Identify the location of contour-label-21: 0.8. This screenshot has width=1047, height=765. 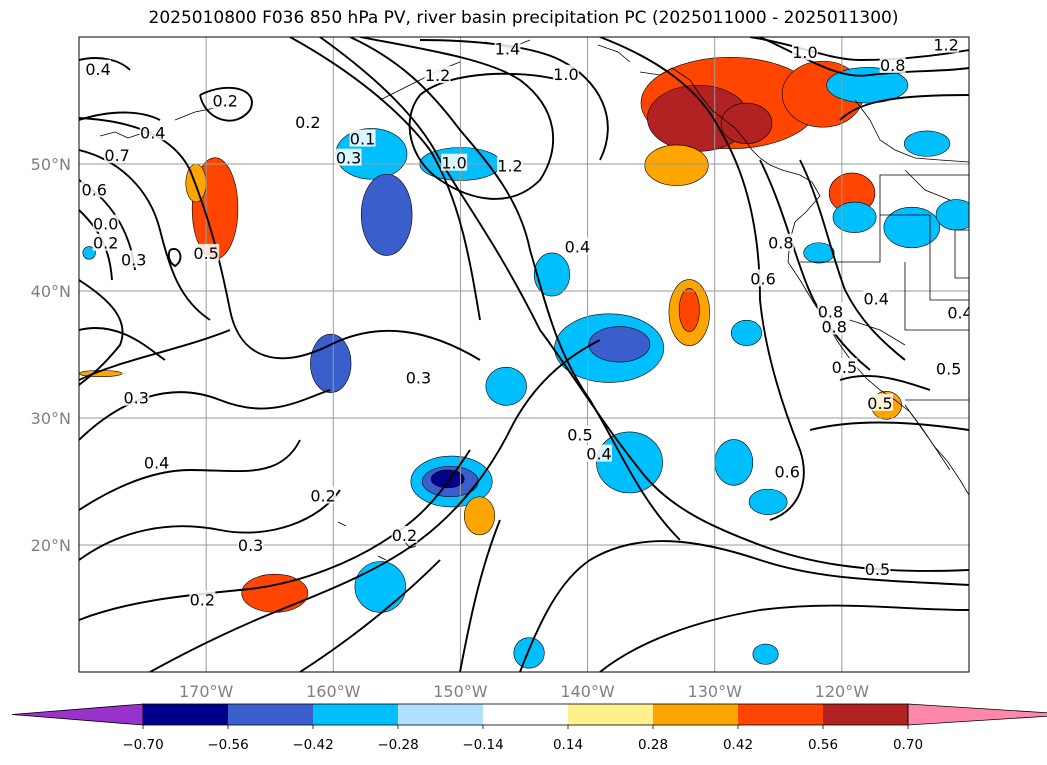
(780, 243).